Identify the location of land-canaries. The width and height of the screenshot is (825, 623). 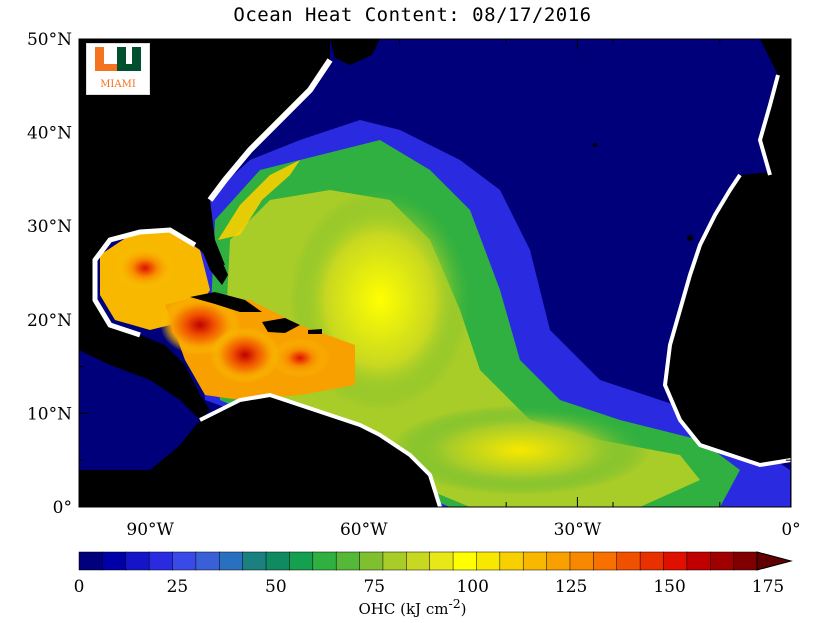
(690, 238).